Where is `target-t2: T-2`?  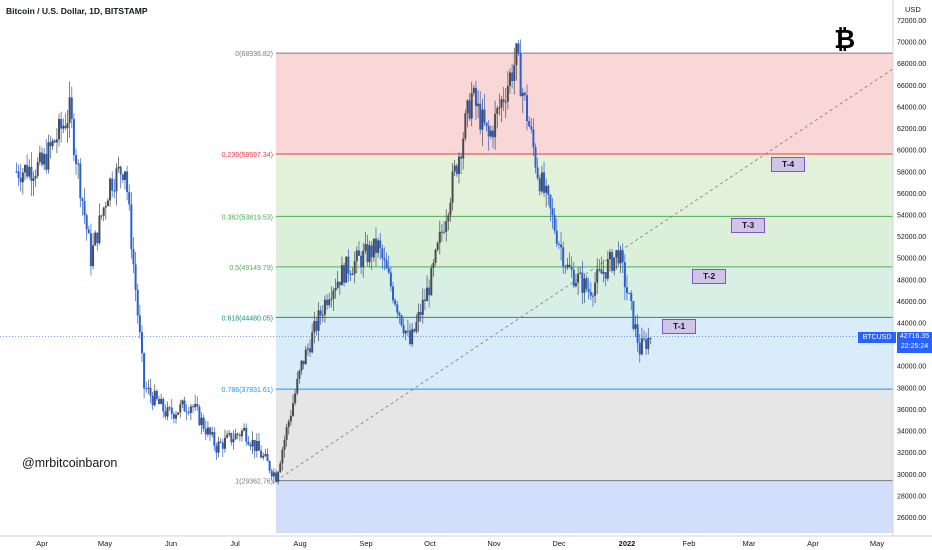 target-t2: T-2 is located at coordinates (709, 276).